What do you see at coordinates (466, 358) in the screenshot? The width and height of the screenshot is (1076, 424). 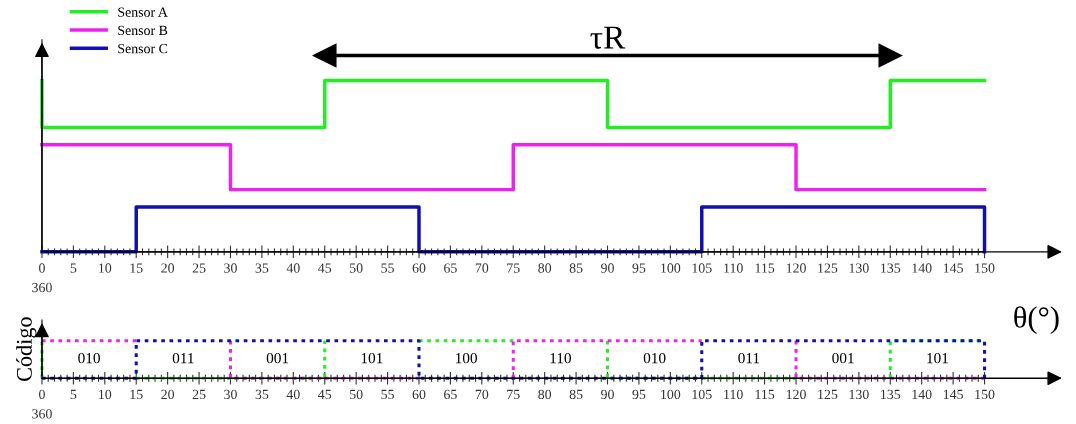 I see `annotation: 100` at bounding box center [466, 358].